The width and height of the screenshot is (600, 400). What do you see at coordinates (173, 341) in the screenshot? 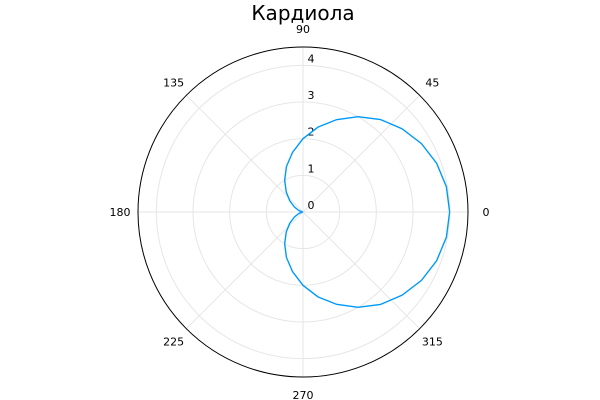
I see `angular-tick-label-225: 225` at bounding box center [173, 341].